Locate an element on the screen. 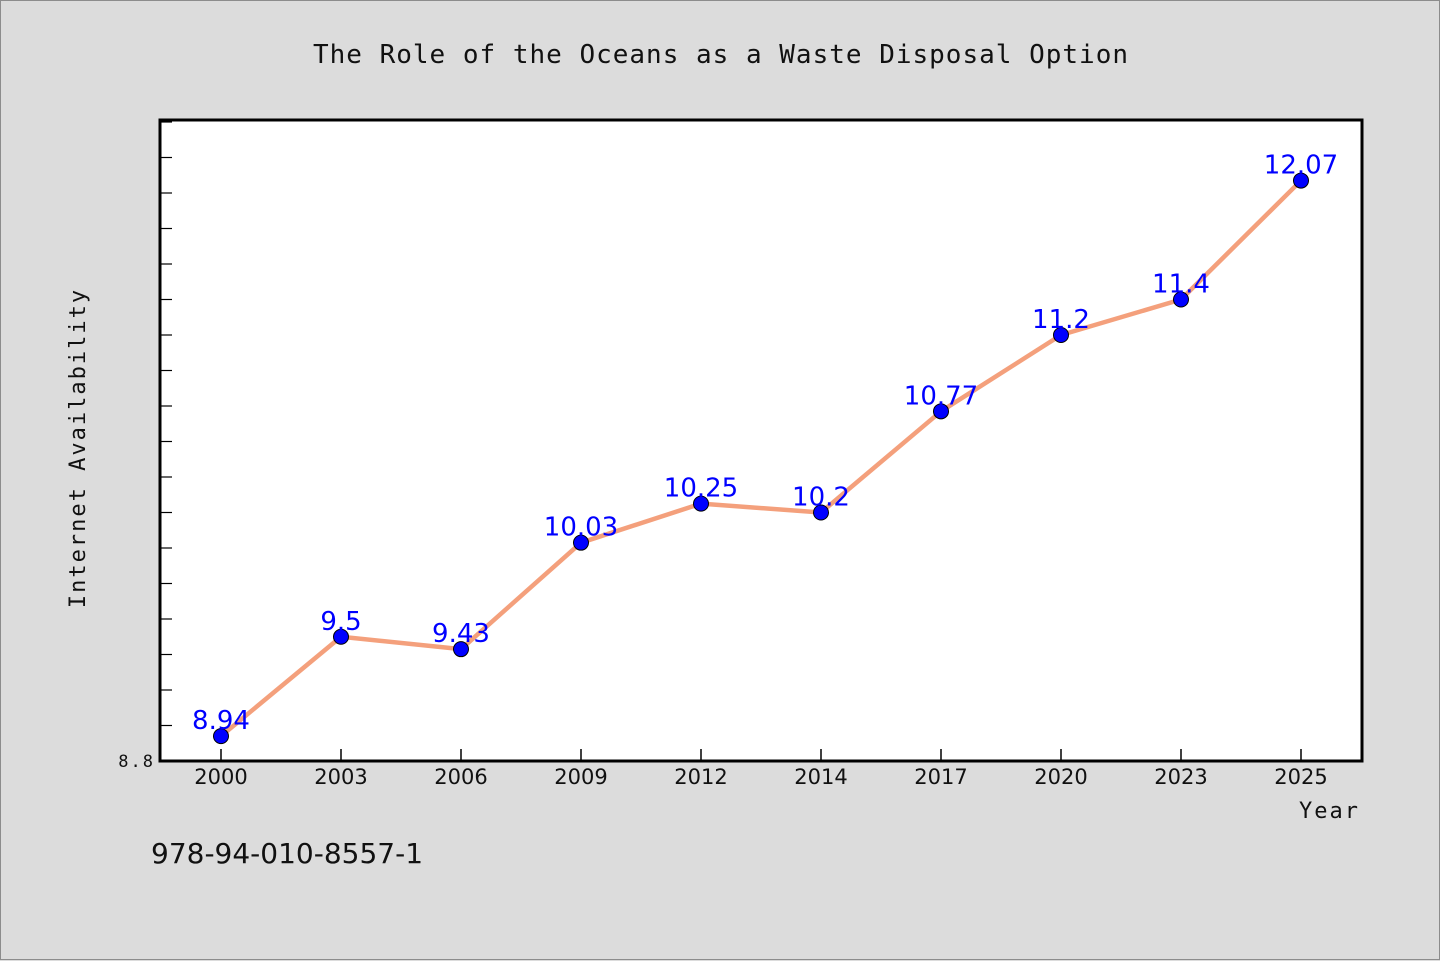 The height and width of the screenshot is (961, 1440). x-tick-label: 2012 is located at coordinates (700, 777).